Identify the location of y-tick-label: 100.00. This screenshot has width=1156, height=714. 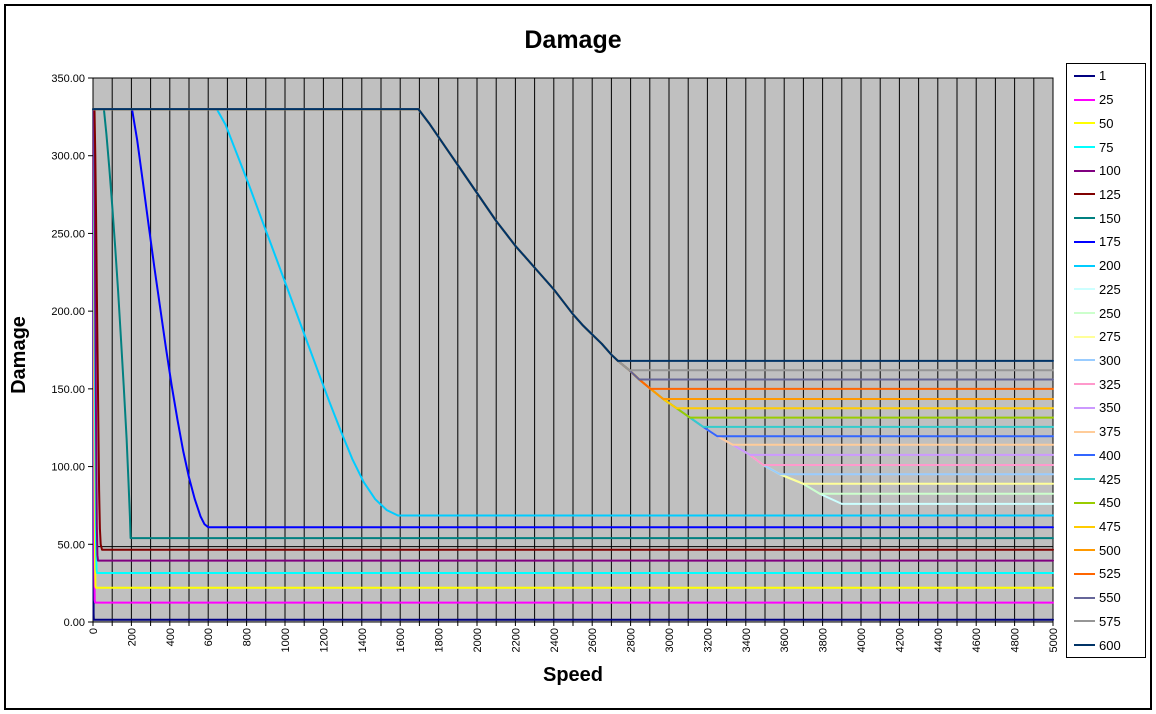
(68, 468).